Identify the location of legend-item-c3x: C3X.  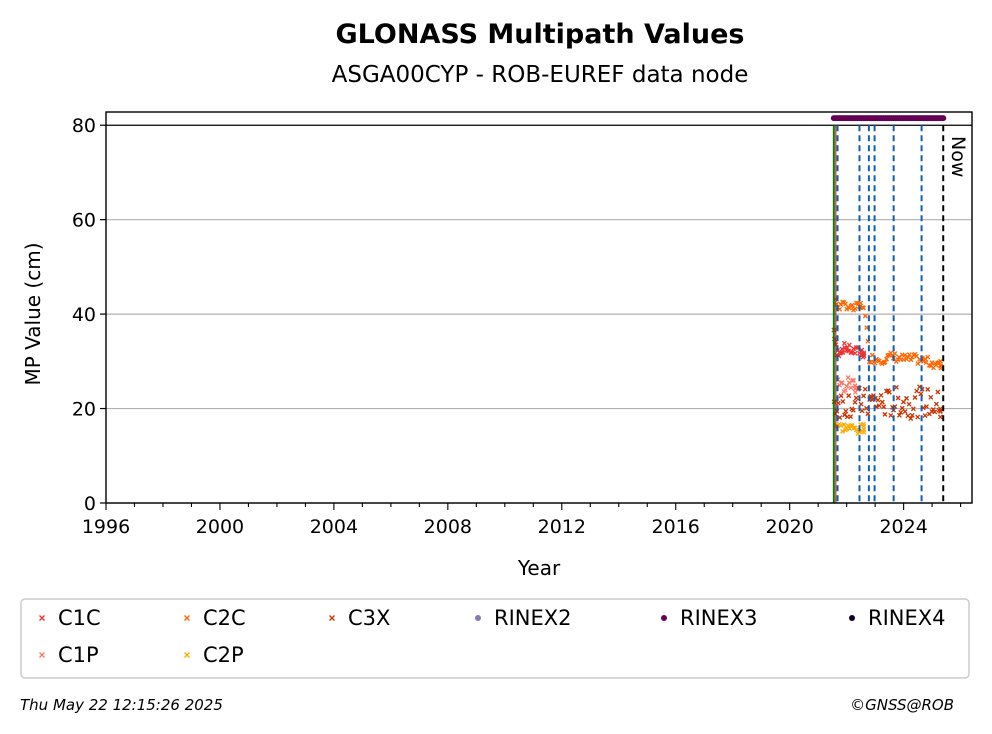
(359, 618).